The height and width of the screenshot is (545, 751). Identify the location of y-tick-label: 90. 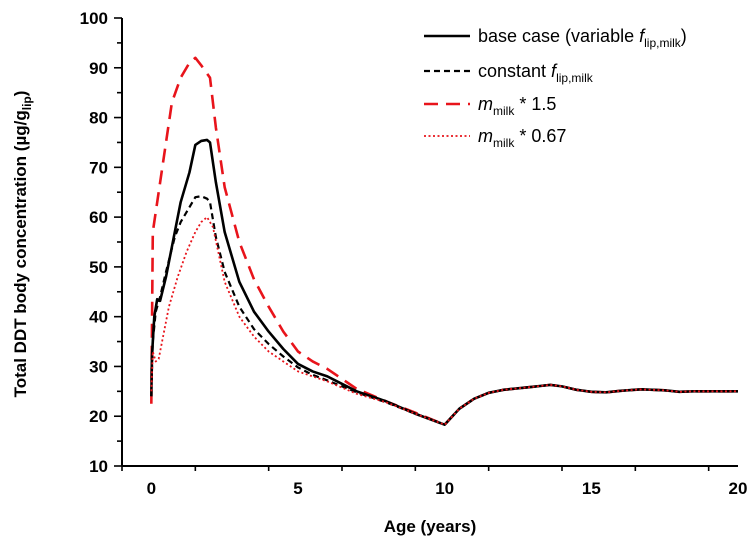
(98, 68).